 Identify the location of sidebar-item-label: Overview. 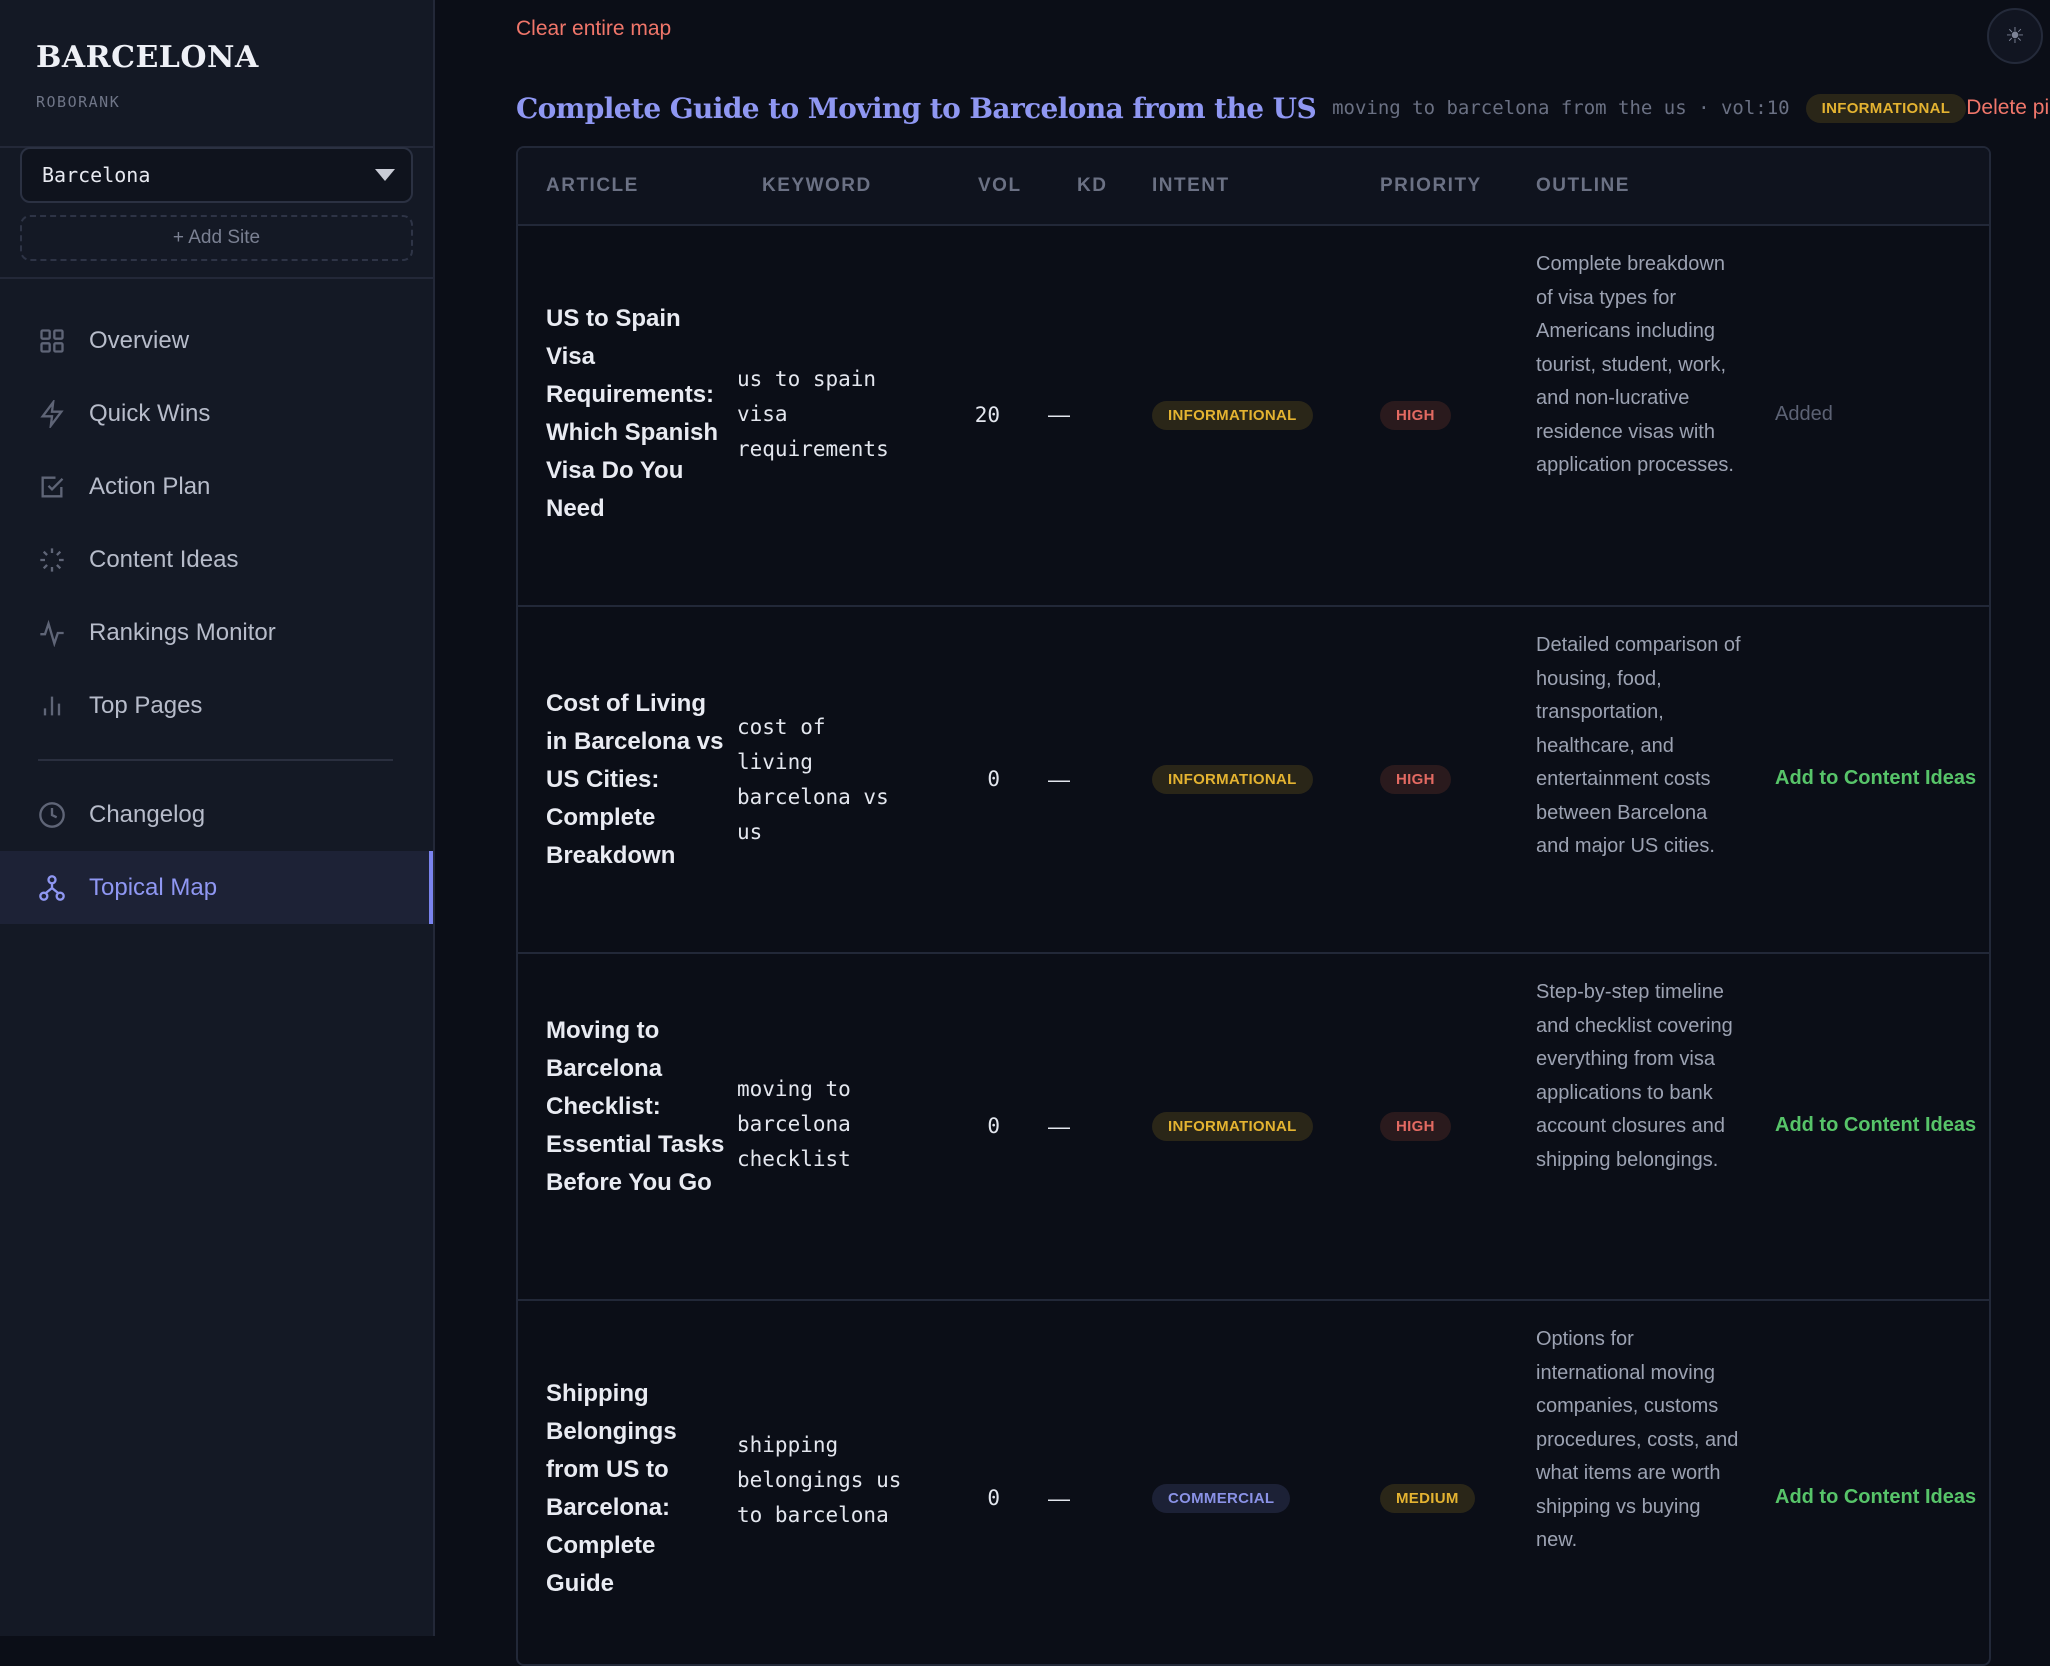
(139, 340).